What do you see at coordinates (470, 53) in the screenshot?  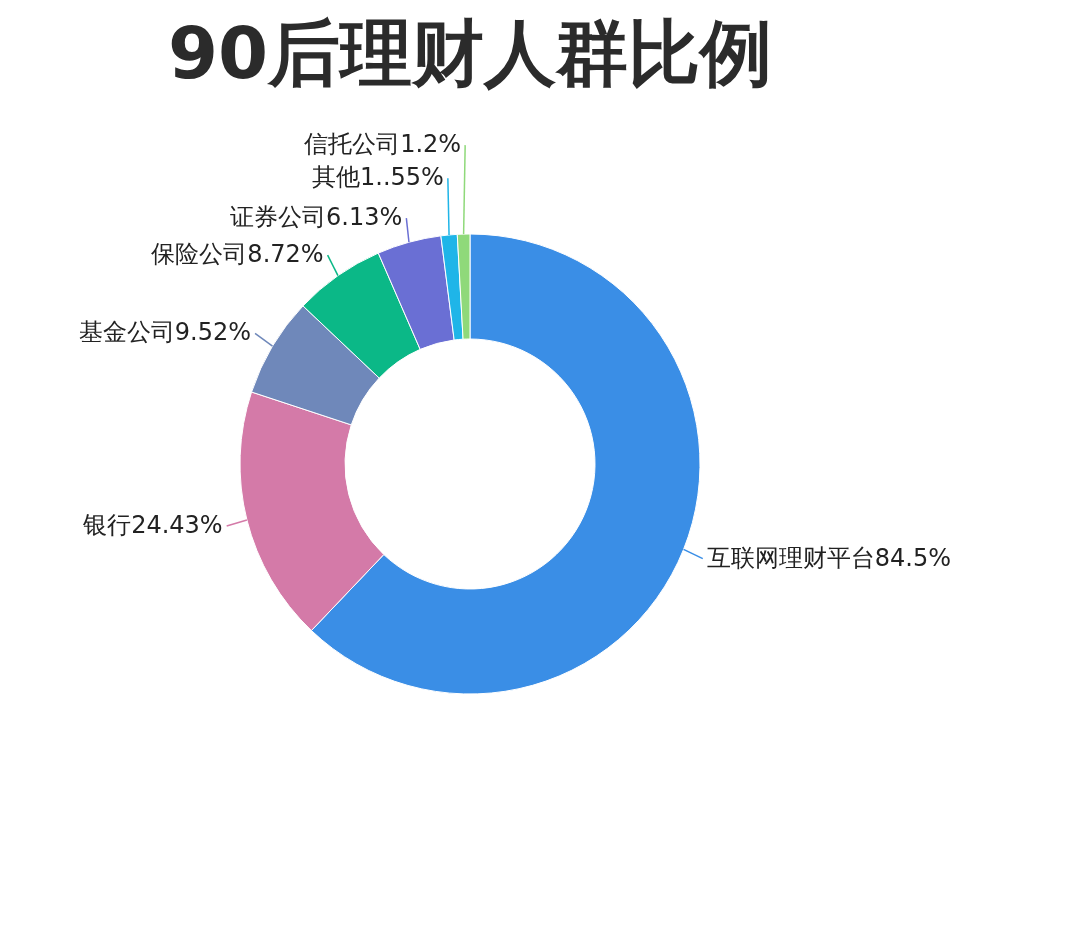 I see `chart-title: 90后理财人群比例` at bounding box center [470, 53].